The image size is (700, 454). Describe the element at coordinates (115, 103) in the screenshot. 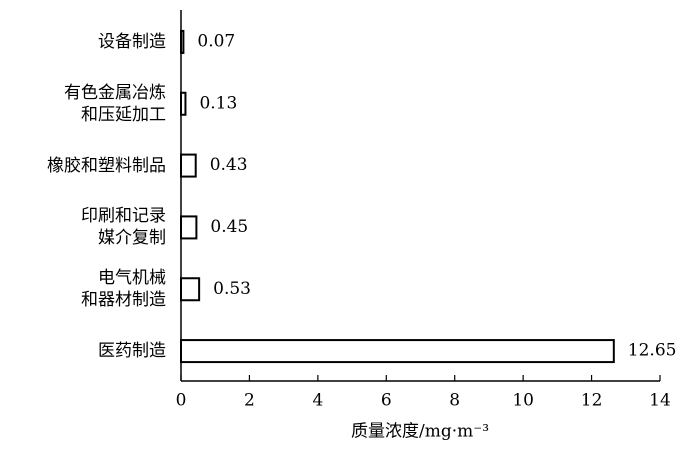

I see `y-tick-label: 有色金属冶炼 和压延加工` at that location.